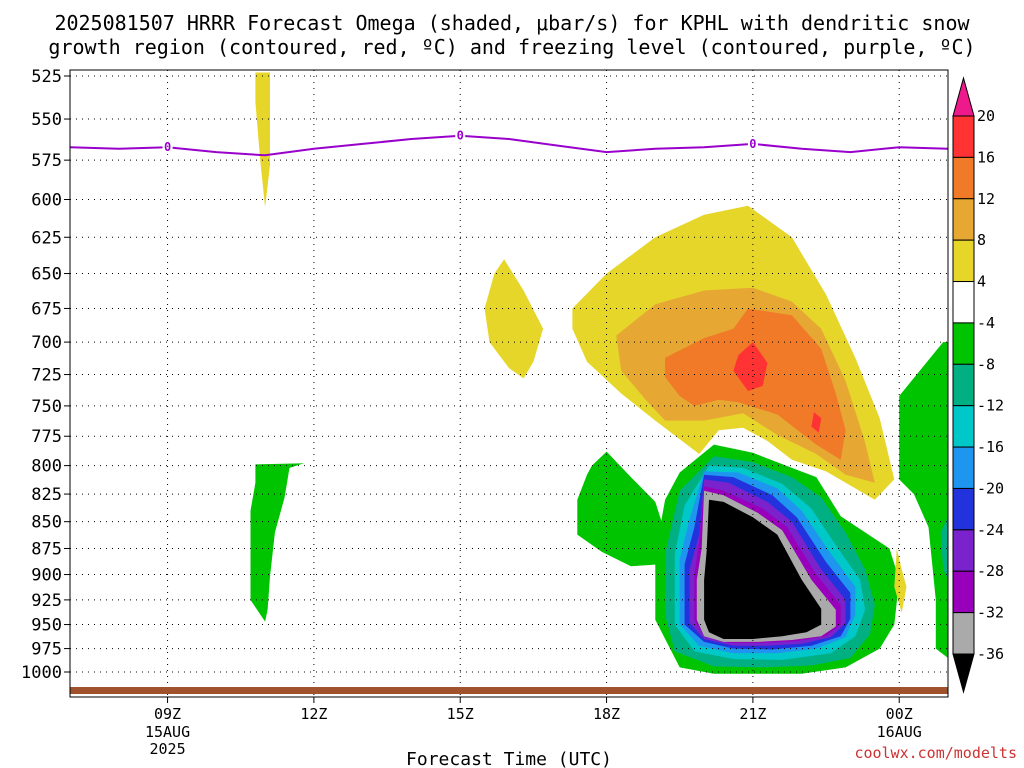 Image resolution: width=1024 pixels, height=768 pixels. I want to click on y-tick-label: 975, so click(46, 650).